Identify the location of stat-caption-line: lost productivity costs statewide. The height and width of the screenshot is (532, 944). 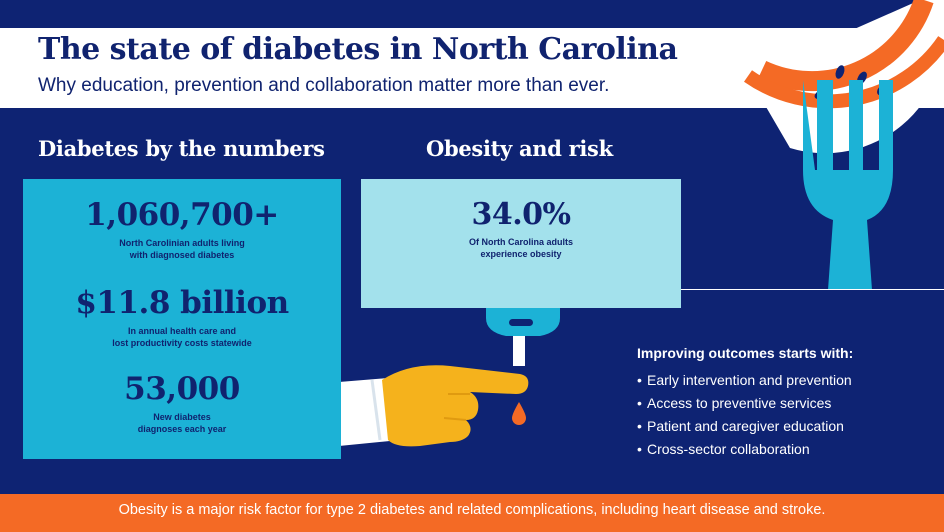
(182, 343).